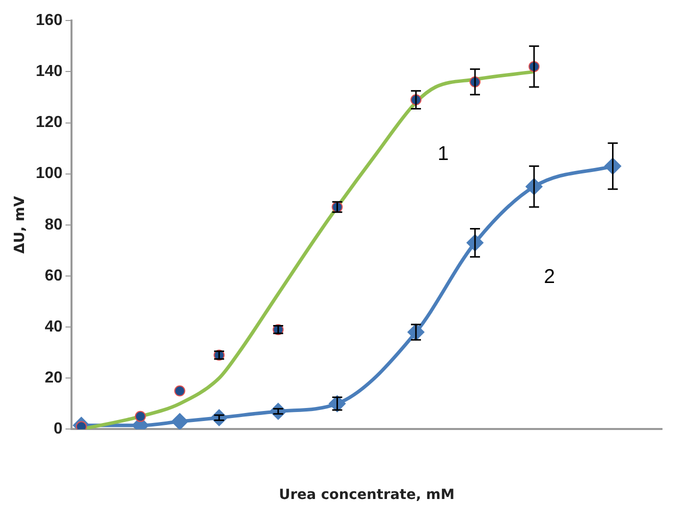 The image size is (680, 519). Describe the element at coordinates (53, 378) in the screenshot. I see `y-tick-label: 20` at that location.